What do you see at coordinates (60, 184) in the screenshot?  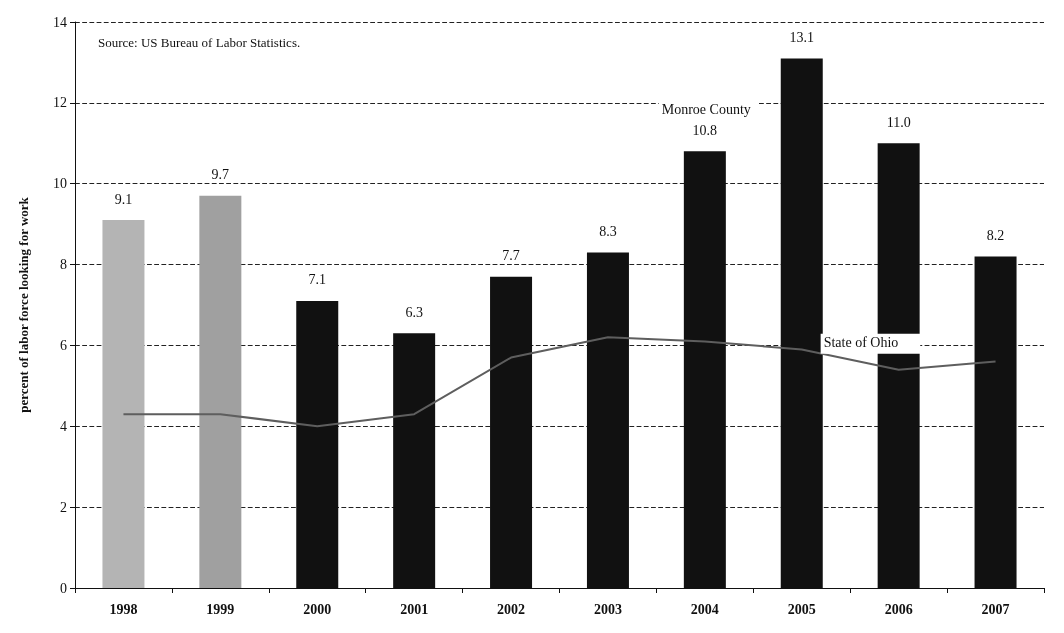 I see `y-tick-label: 10` at bounding box center [60, 184].